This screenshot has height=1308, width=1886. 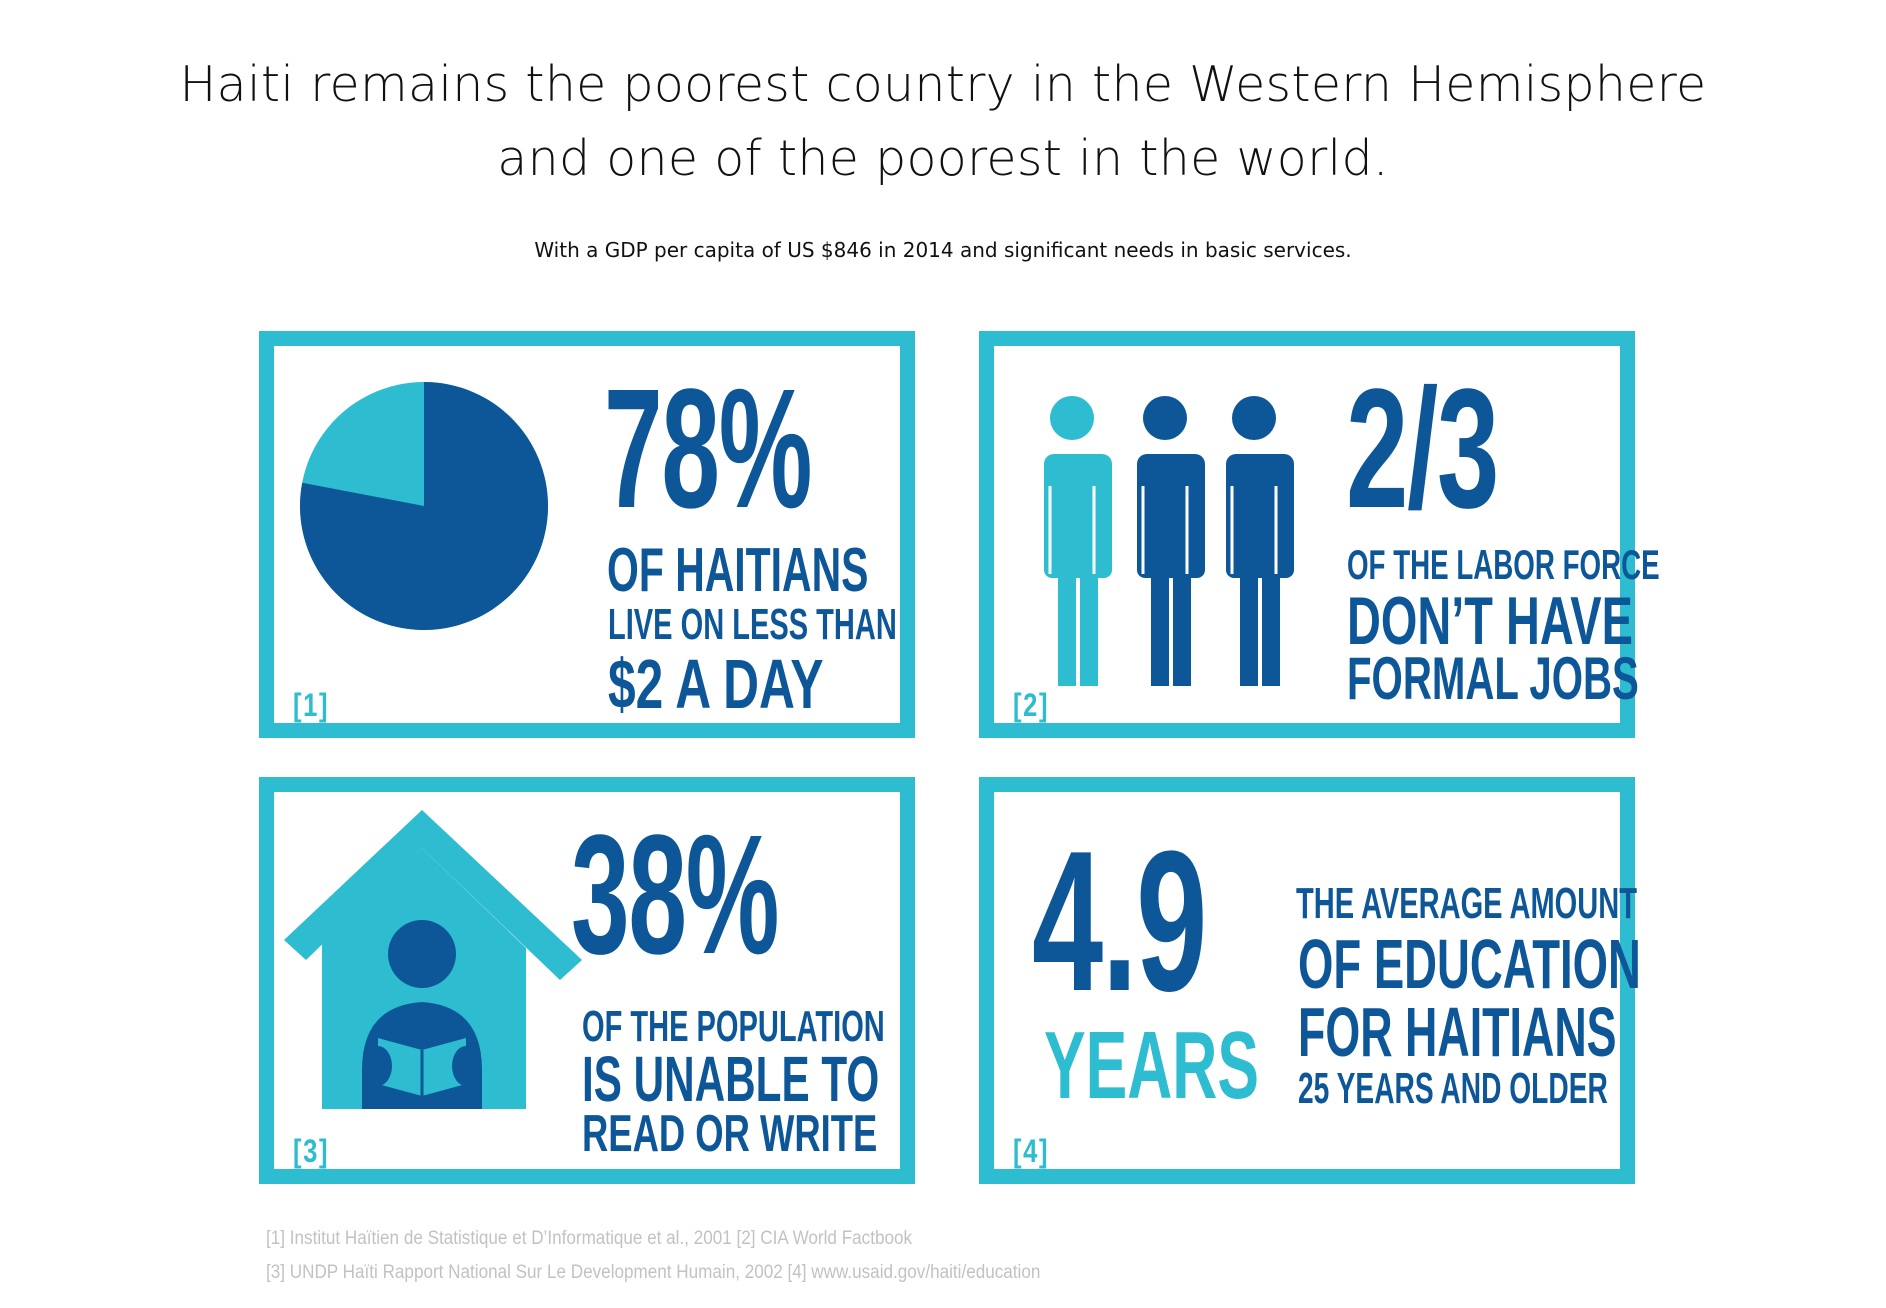 I want to click on stat-line-1: OF THE LABOR FORCE, so click(x=1503, y=564).